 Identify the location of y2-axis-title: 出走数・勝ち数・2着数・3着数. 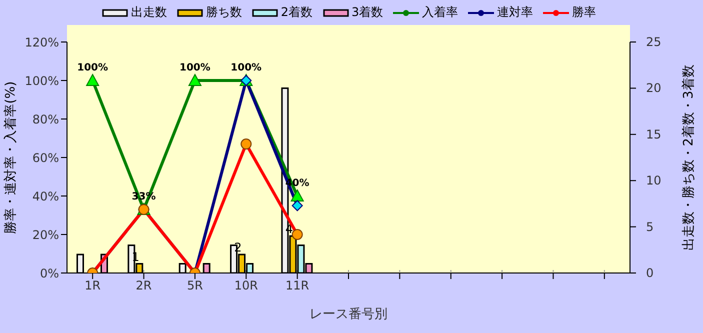
(688, 157).